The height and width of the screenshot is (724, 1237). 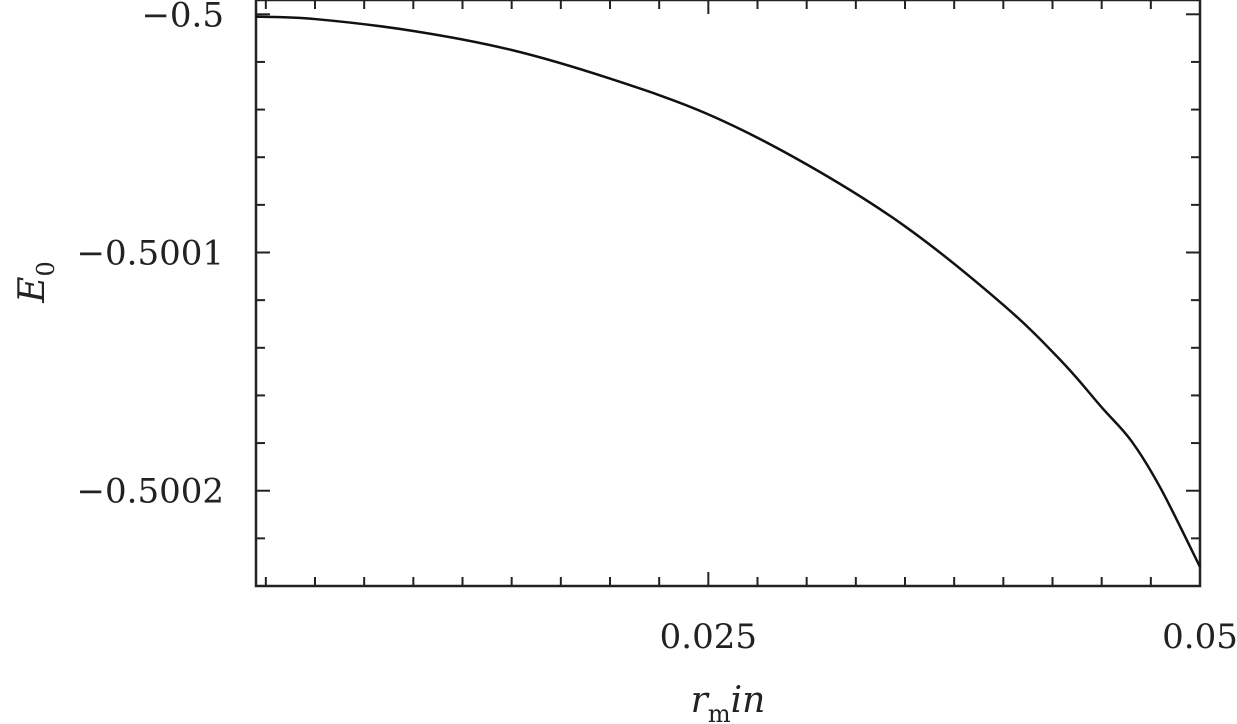 I want to click on y-tick-label: −0.5, so click(x=182, y=17).